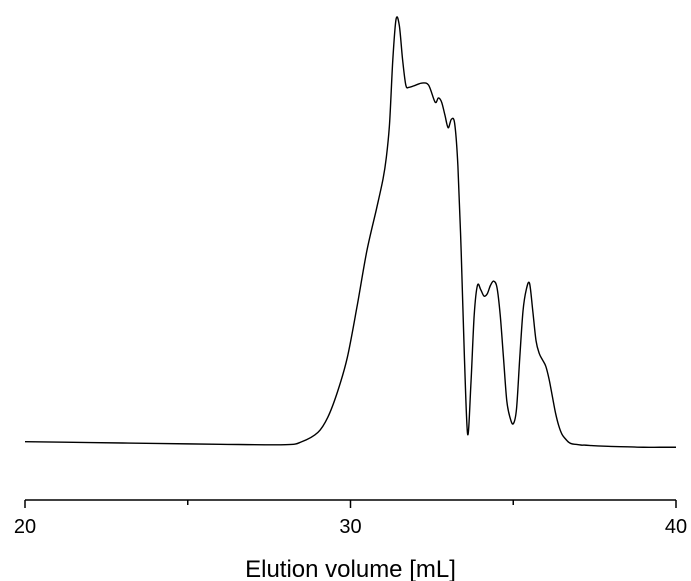  Describe the element at coordinates (350, 568) in the screenshot. I see `x-axis-title: Elution volume [mL]` at that location.